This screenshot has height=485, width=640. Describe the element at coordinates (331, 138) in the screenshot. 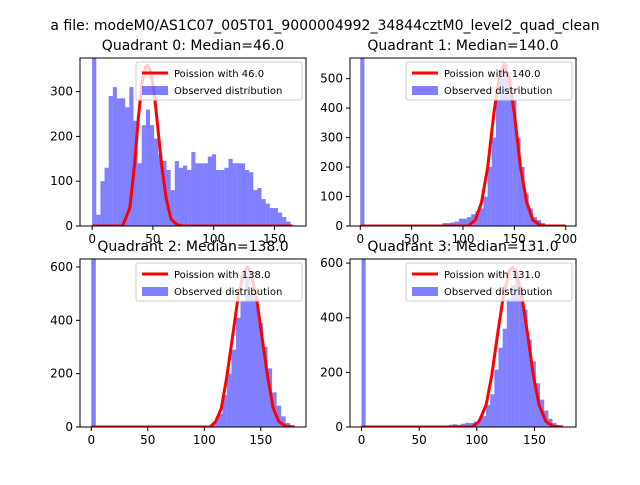

I see `y-tick-label: 300` at that location.